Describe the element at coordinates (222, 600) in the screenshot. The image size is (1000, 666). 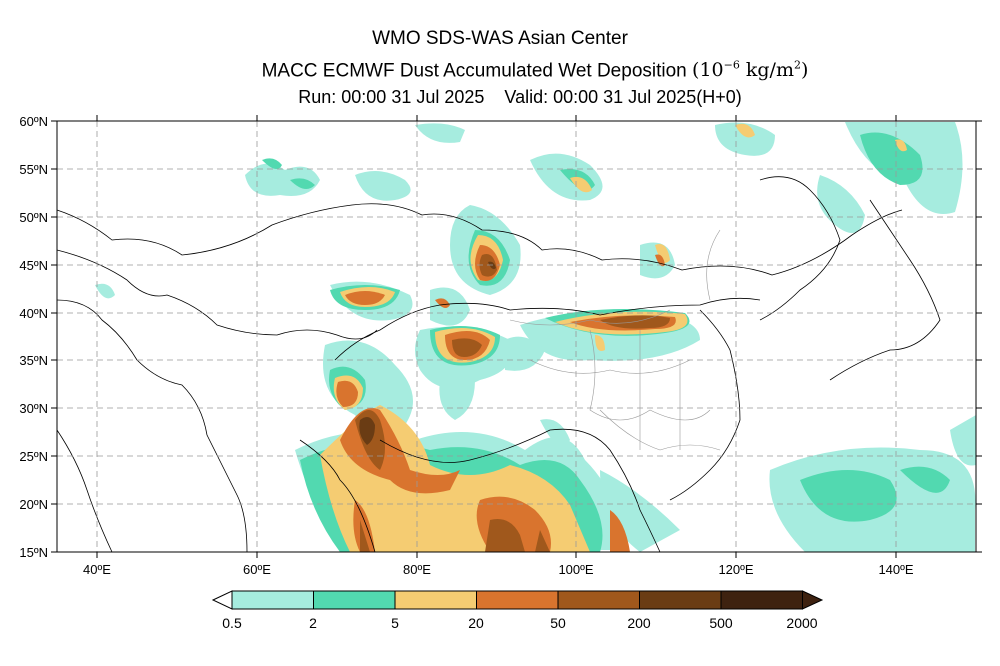
I see `colorbar-under-arrow` at that location.